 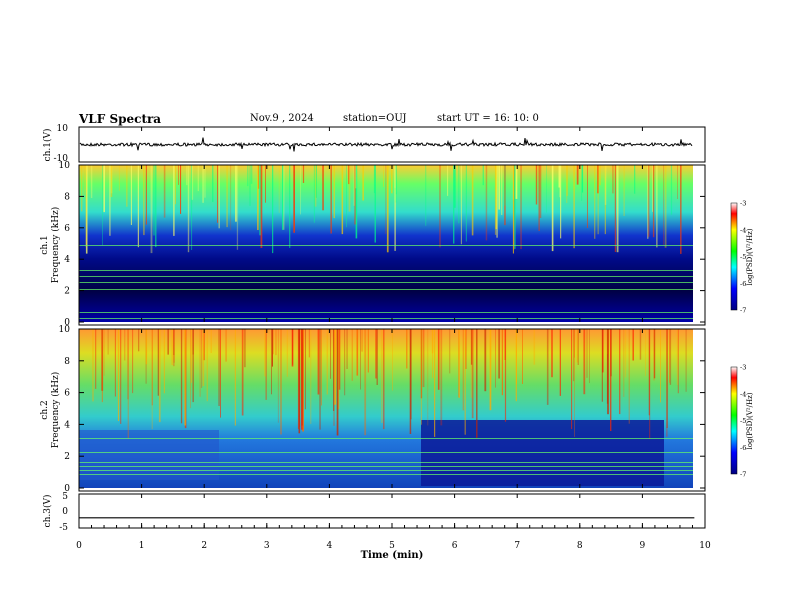 What do you see at coordinates (63, 528) in the screenshot?
I see `ch3-ytick-bottom: -5` at bounding box center [63, 528].